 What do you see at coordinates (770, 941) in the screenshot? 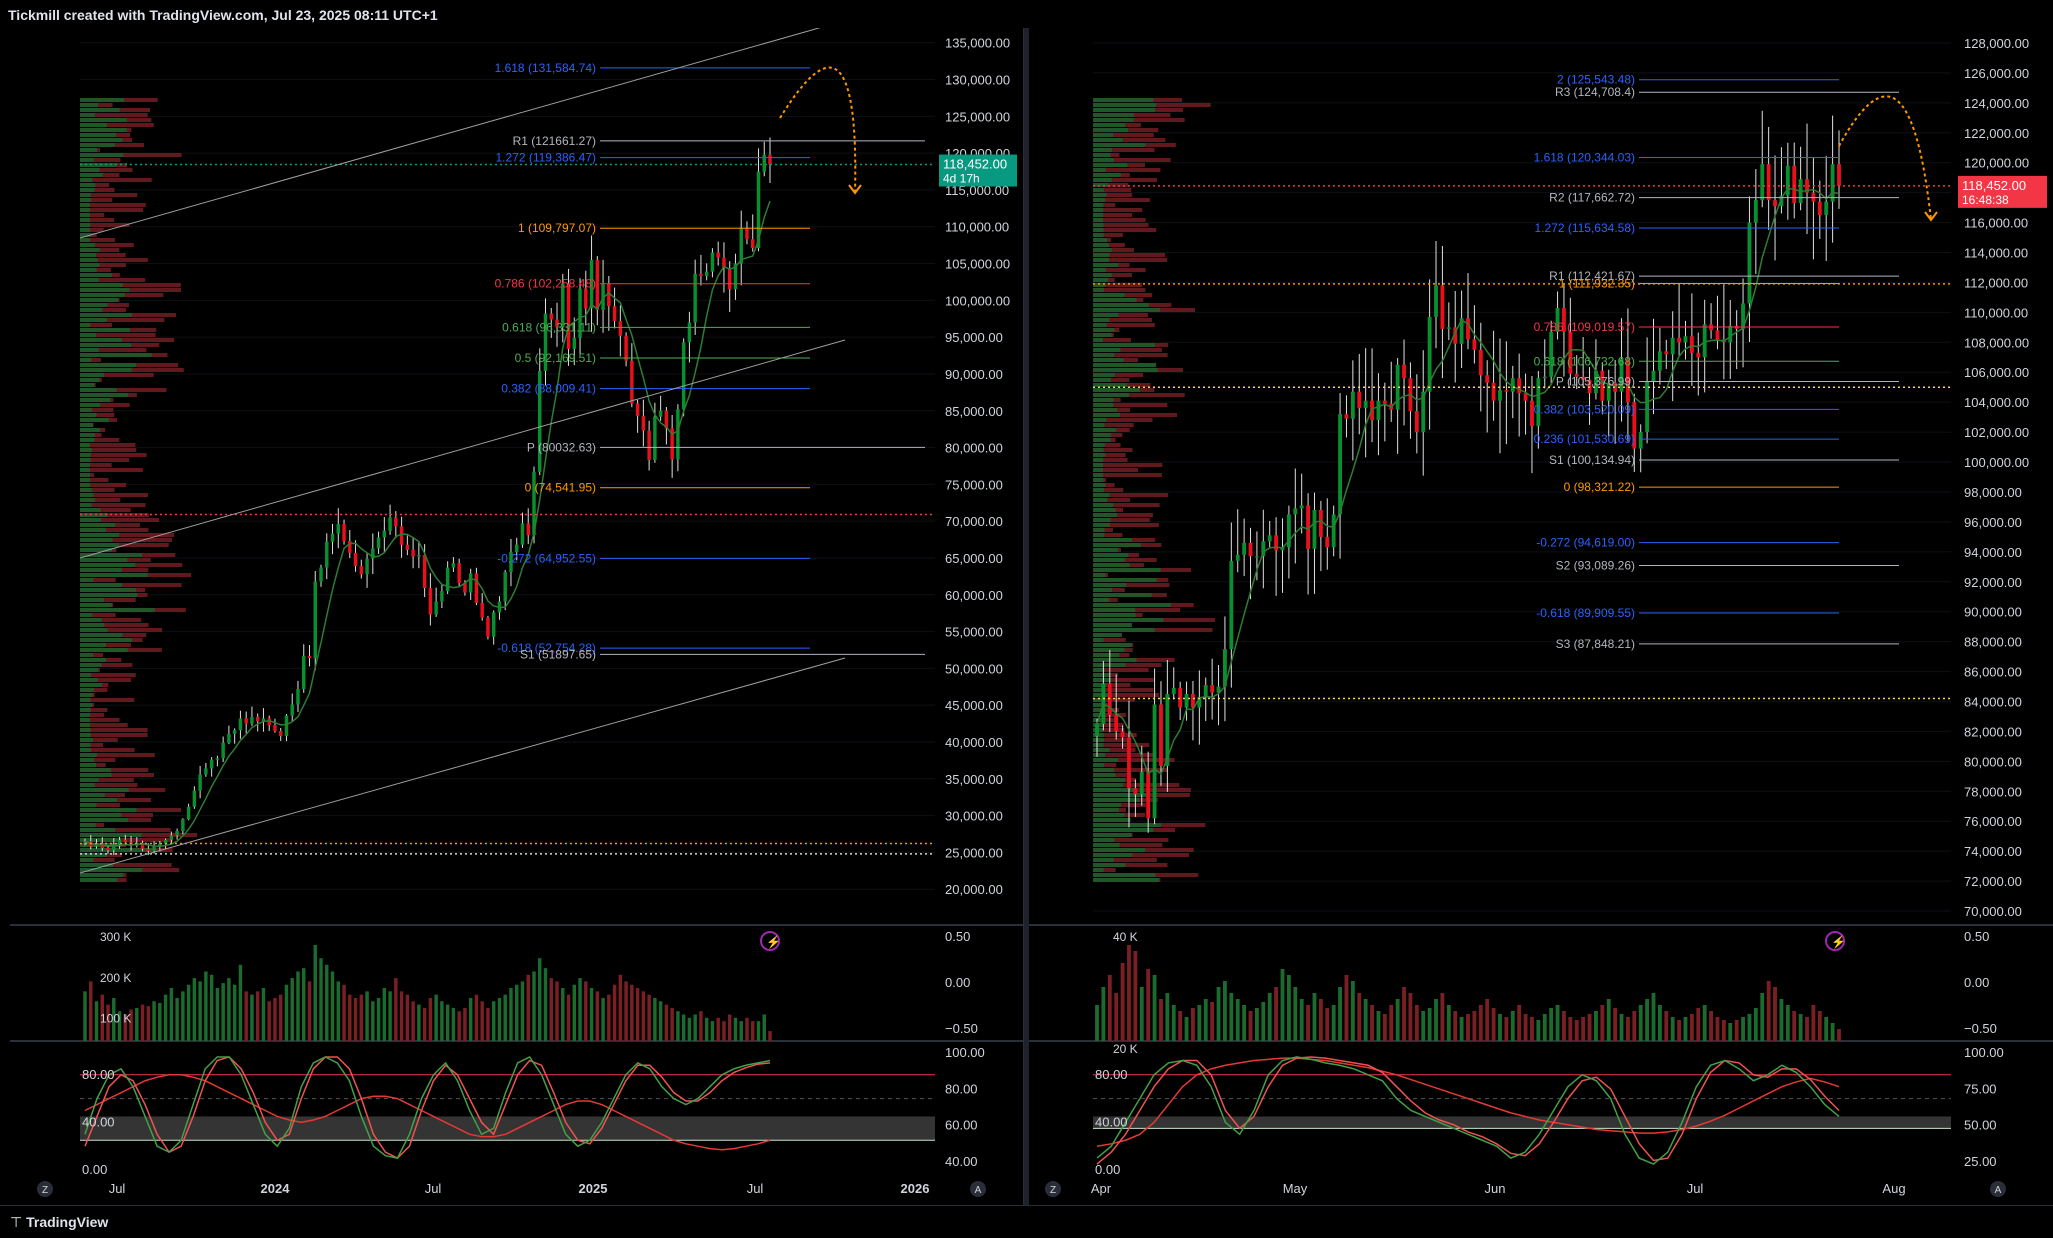
I see `lightning-icon` at bounding box center [770, 941].